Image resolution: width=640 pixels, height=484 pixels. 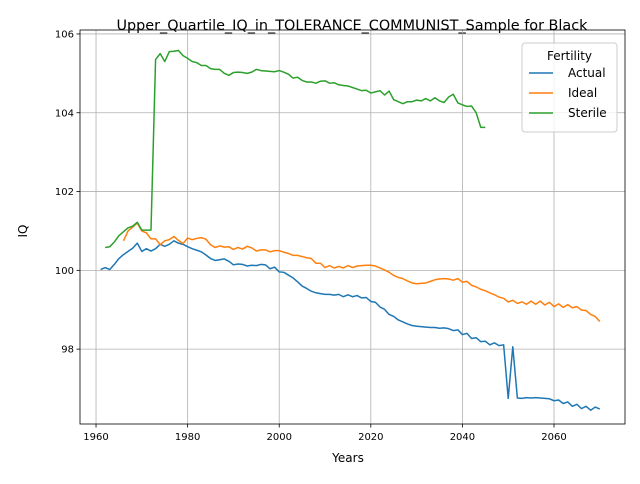 What do you see at coordinates (462, 437) in the screenshot?
I see `x-tick-label: 2040` at bounding box center [462, 437].